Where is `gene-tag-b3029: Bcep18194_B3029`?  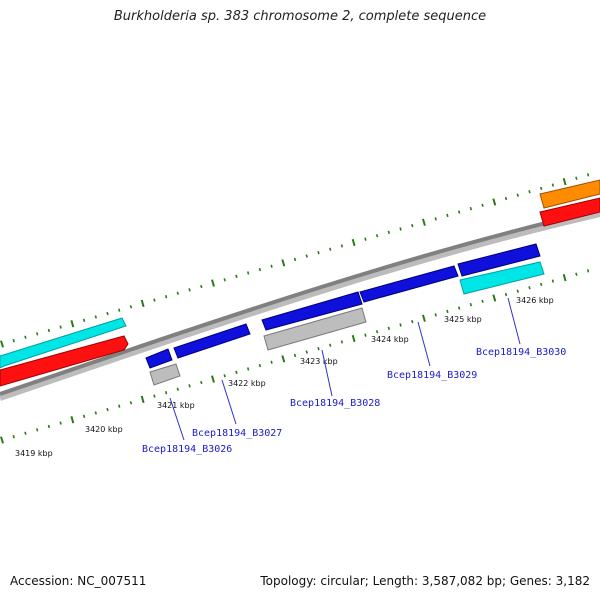
gene-tag-b3029: Bcep18194_B3029 is located at coordinates (432, 375).